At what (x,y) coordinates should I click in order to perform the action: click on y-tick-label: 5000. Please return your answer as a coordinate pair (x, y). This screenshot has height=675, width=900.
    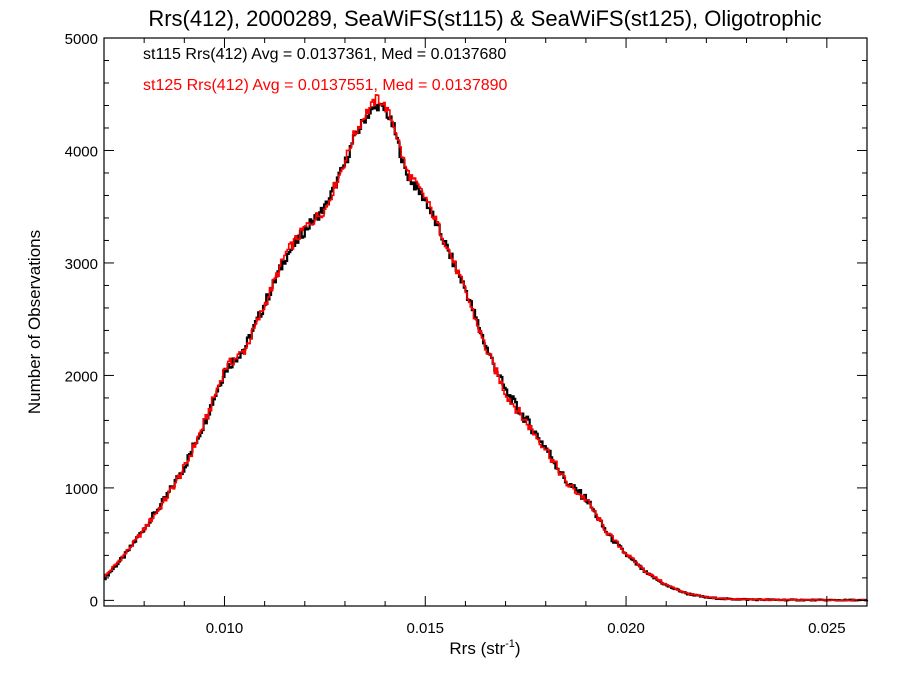
    Looking at the image, I should click on (81, 39).